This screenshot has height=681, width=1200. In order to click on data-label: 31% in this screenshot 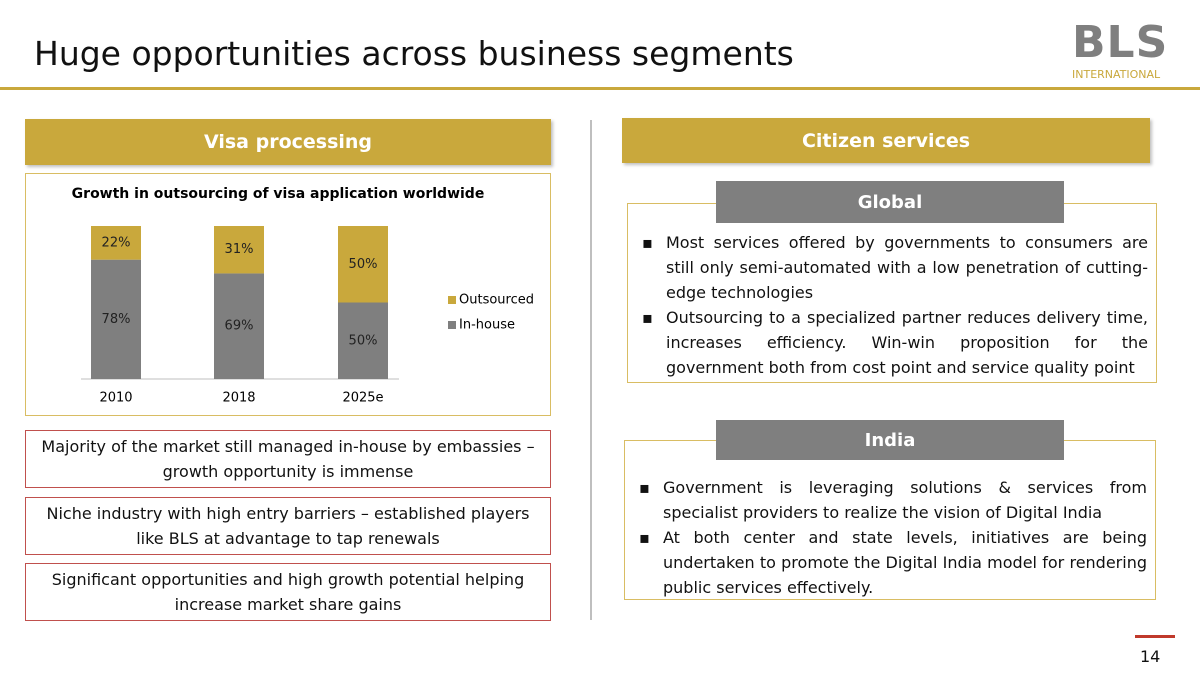, I will do `click(239, 249)`.